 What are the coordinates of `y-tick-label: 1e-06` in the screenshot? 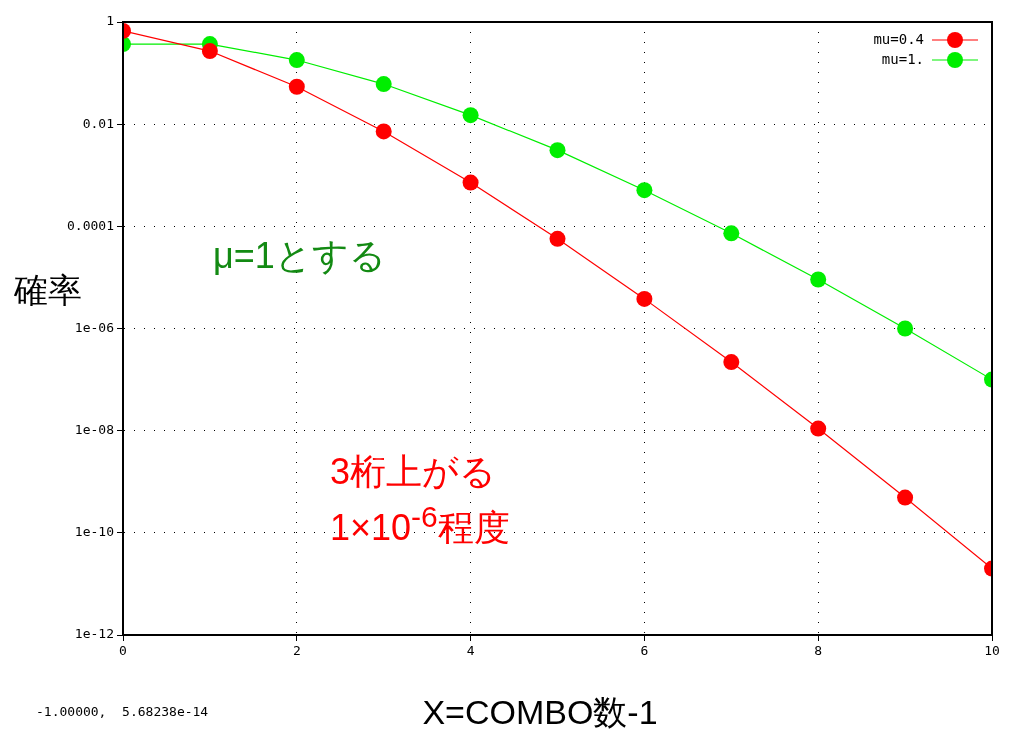 It's located at (94, 327).